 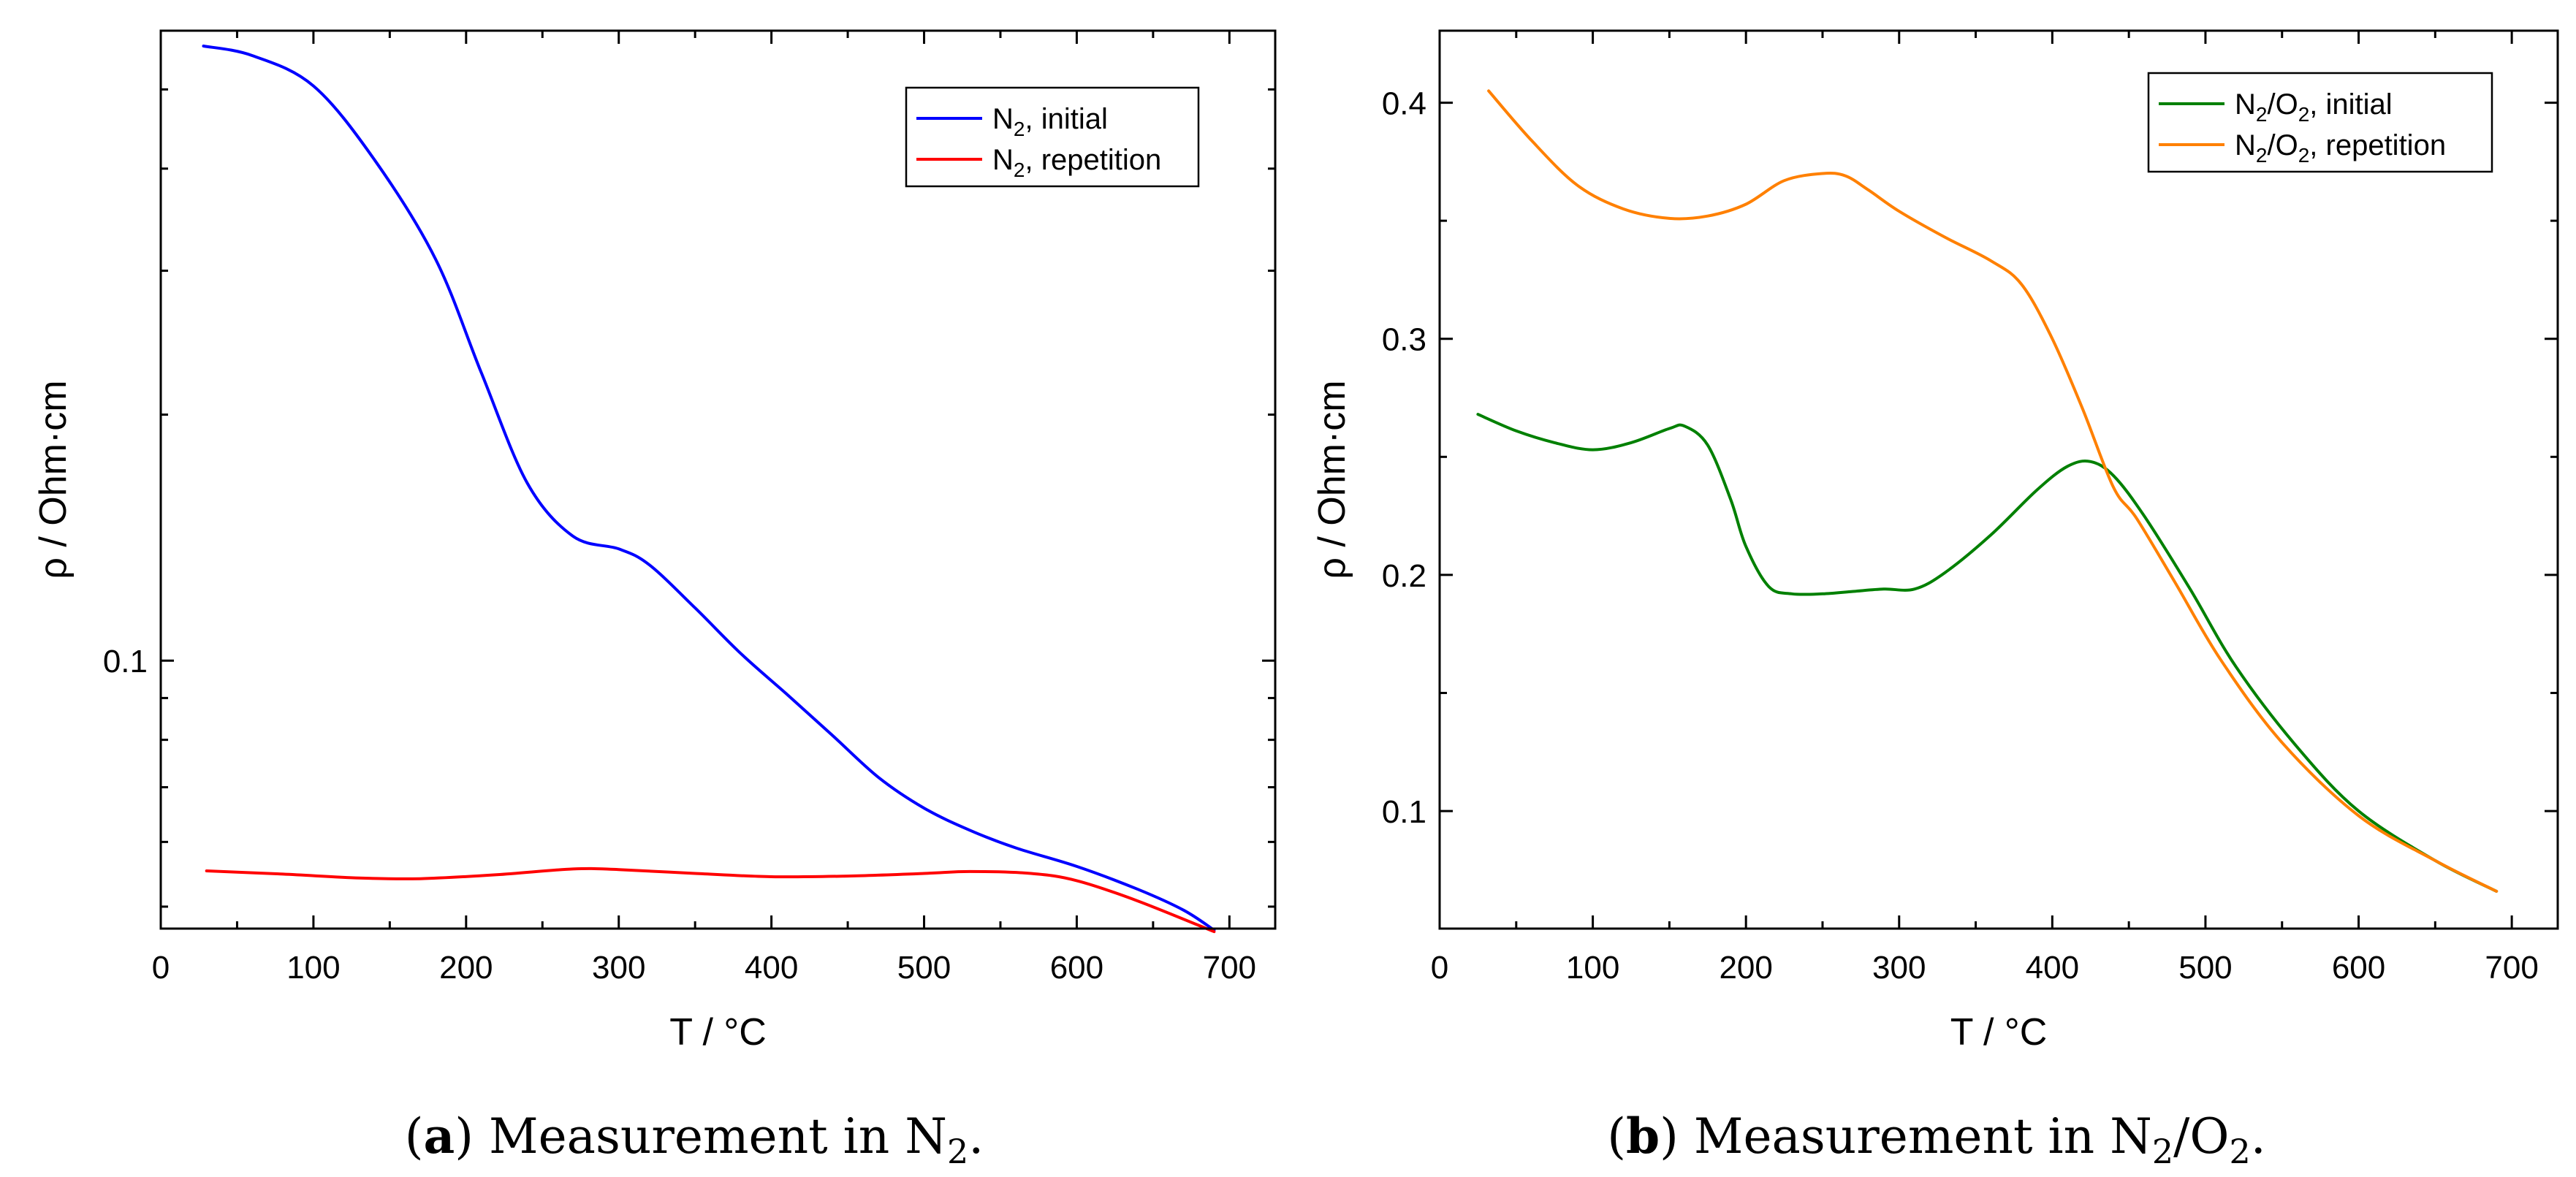 I want to click on panel-a-x-tick-labels: 0 100 200 300 400 500 600 700, so click(x=704, y=968).